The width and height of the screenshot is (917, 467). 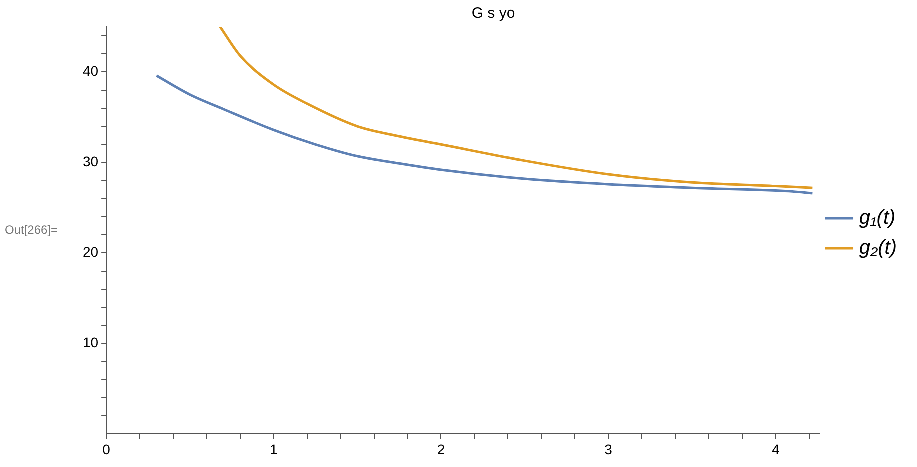 I want to click on x-tick-label: 0, so click(x=106, y=449).